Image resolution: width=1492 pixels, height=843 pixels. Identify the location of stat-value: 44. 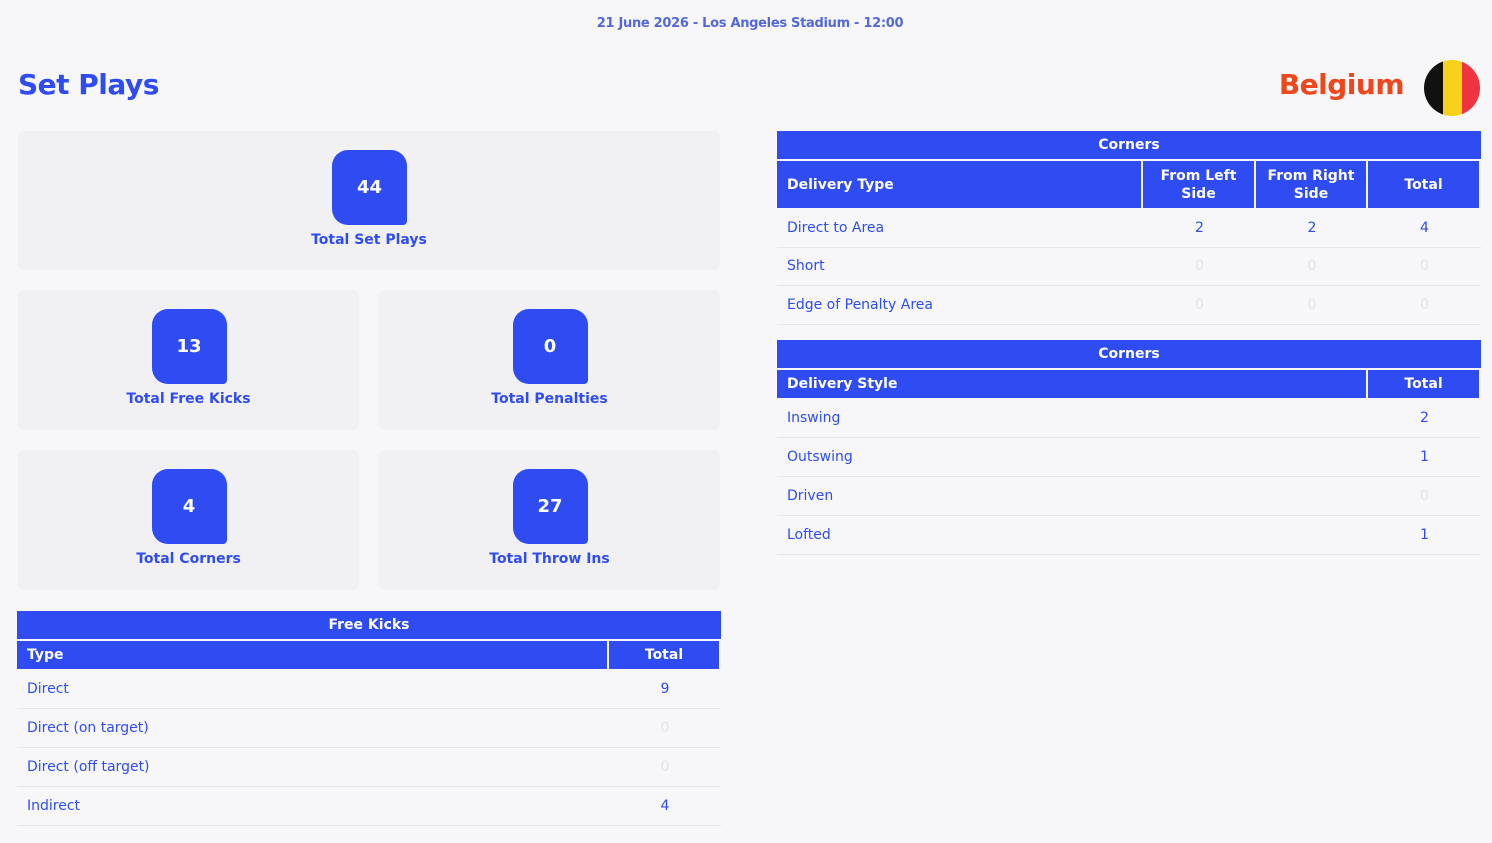
(369, 187).